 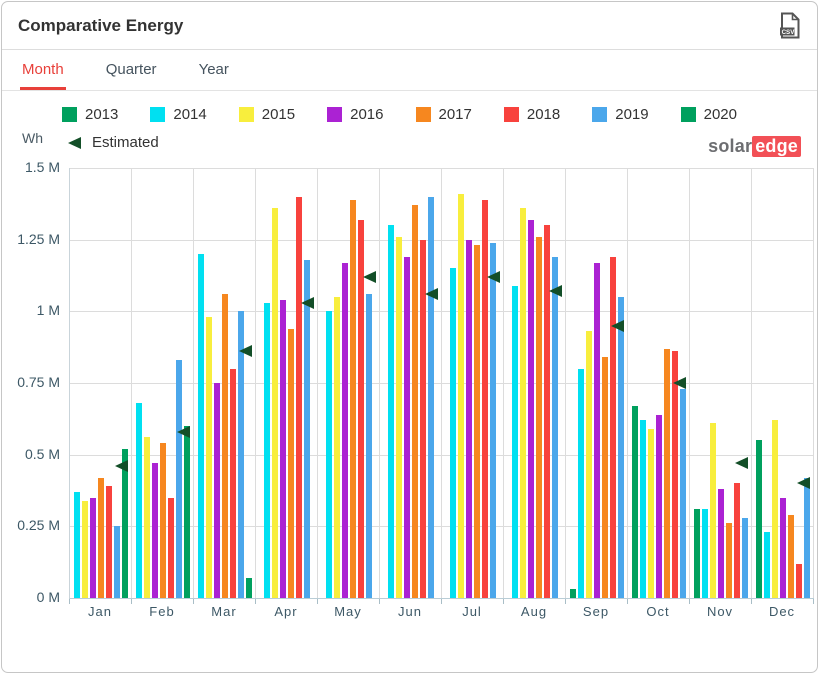 I want to click on legend-item-2015: 2015, so click(x=266, y=114).